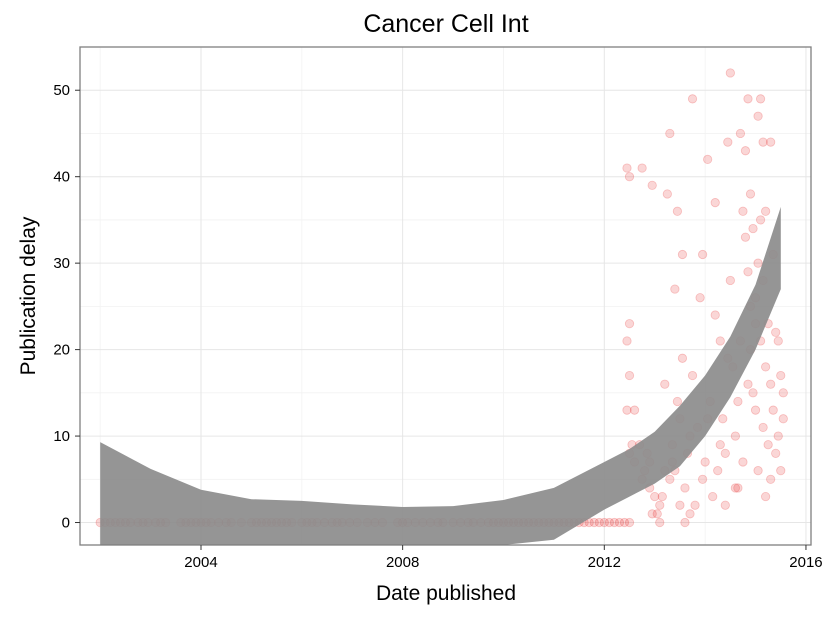 The width and height of the screenshot is (825, 618). Describe the element at coordinates (66, 307) in the screenshot. I see `y-axis: 0 10 20 30 40 50` at that location.